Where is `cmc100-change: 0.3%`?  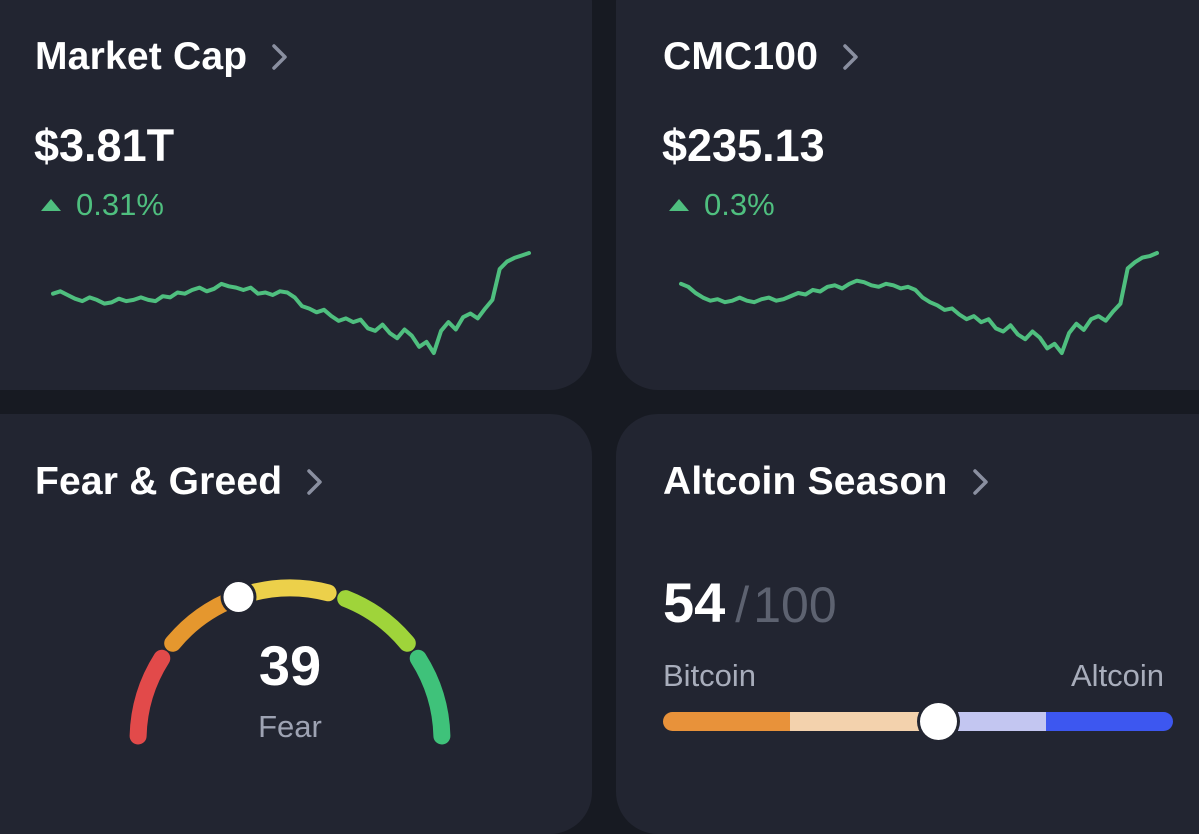
cmc100-change: 0.3% is located at coordinates (721, 205).